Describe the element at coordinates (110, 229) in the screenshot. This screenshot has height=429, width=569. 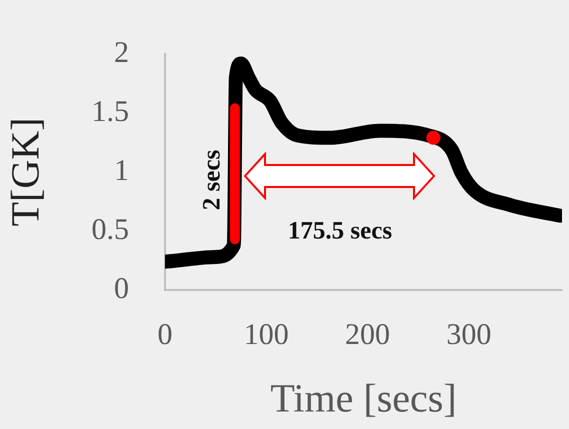
I see `y-tick-label: 0.5` at that location.